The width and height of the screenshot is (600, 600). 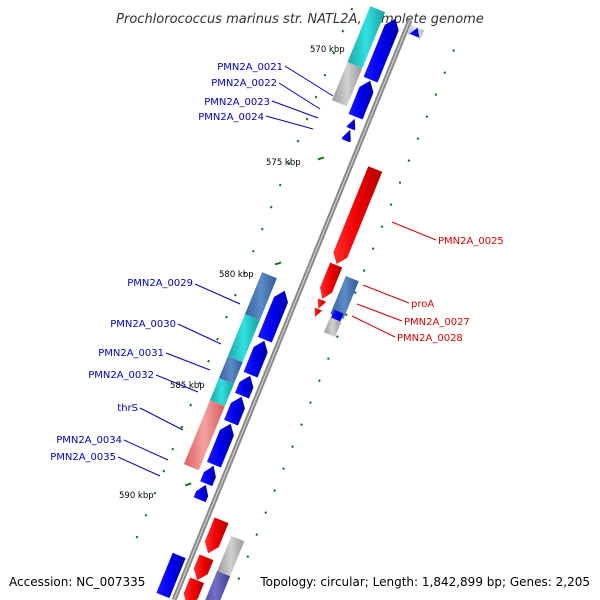 I want to click on scale-label: 575 kbp, so click(x=283, y=163).